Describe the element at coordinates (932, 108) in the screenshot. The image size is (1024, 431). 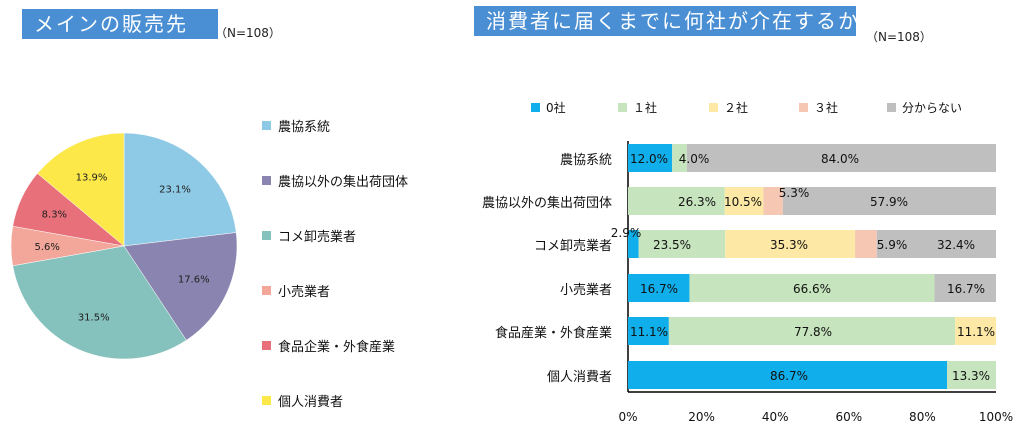
I see `bar-legend-label: 分からない` at that location.